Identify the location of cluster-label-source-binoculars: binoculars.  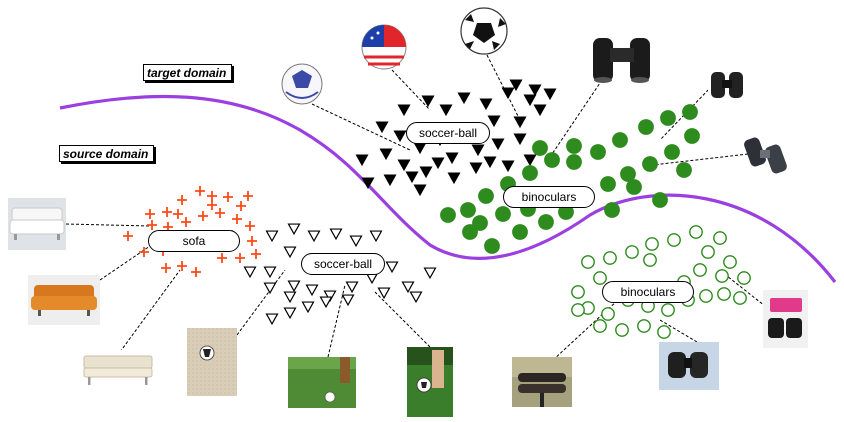
(648, 292).